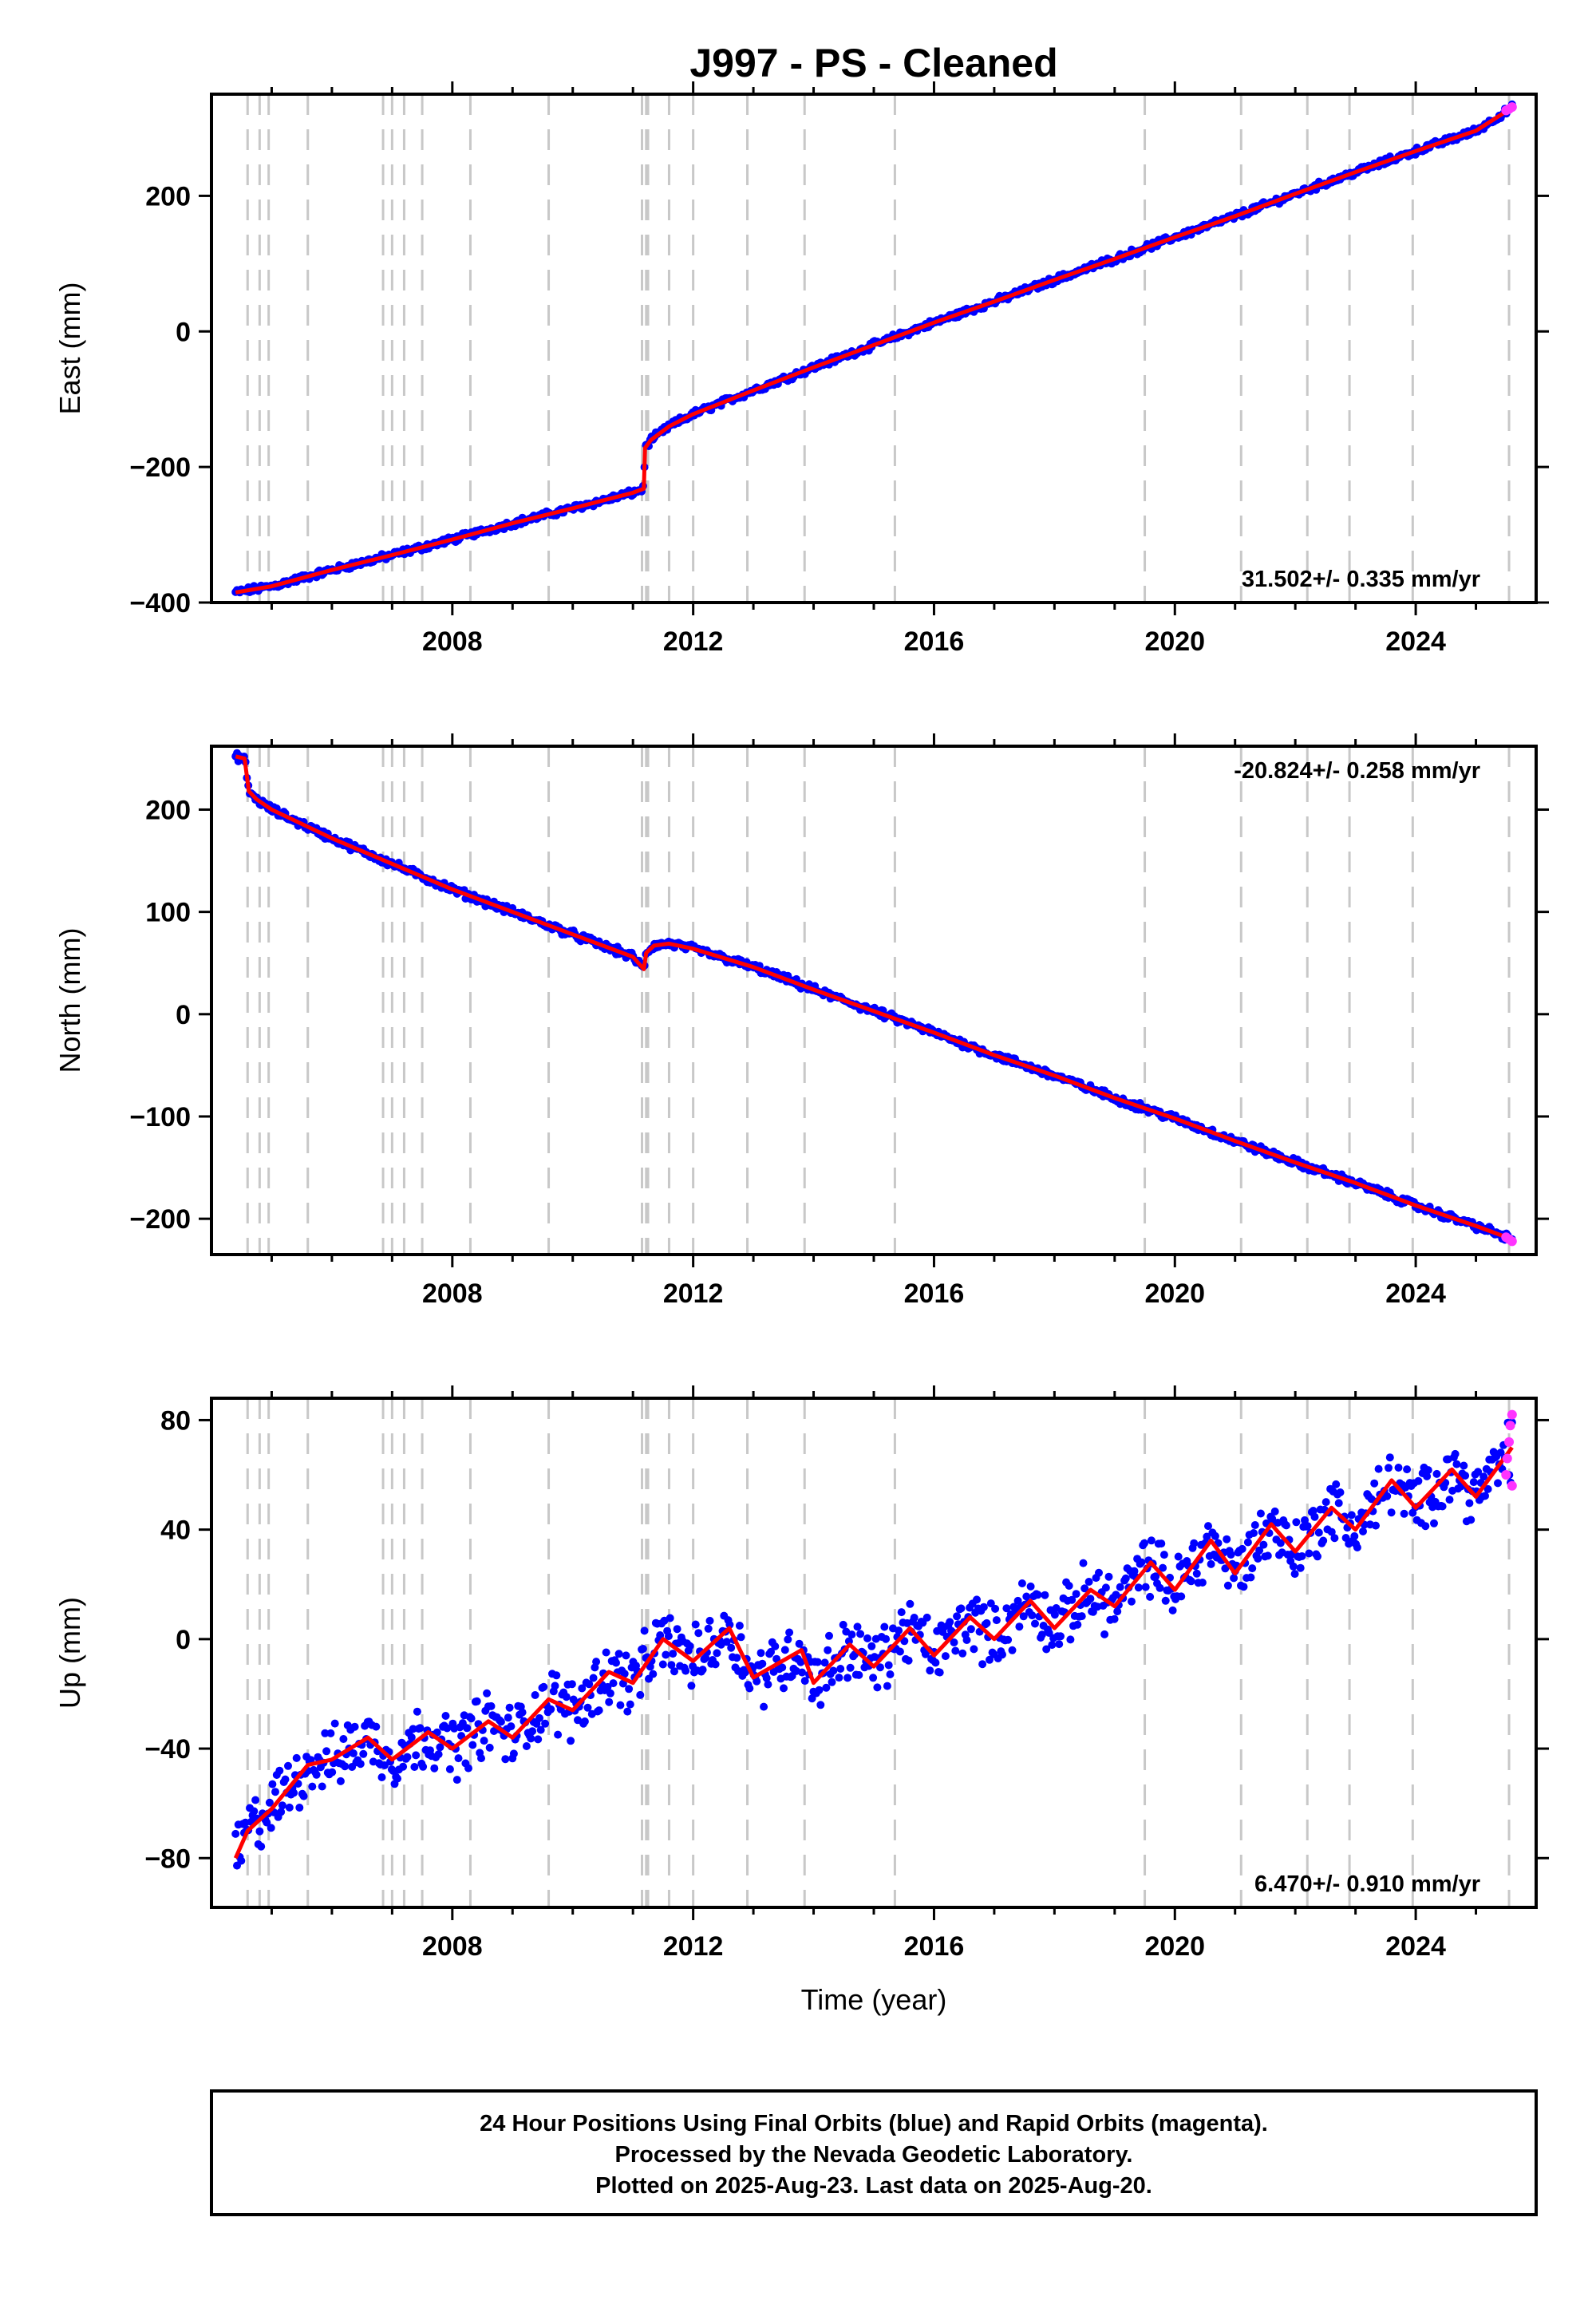 The height and width of the screenshot is (2316, 1596). I want to click on rapid-points, so click(1509, 1450).